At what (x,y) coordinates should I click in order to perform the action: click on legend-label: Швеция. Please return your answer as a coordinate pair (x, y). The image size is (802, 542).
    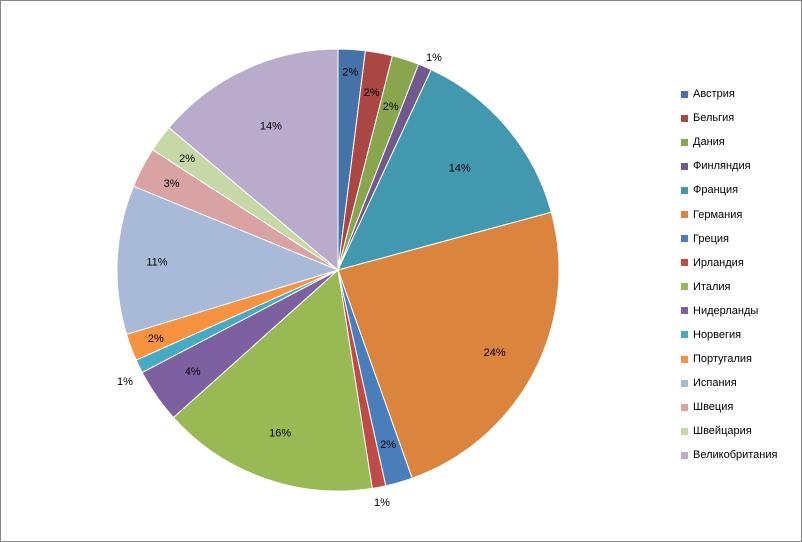
    Looking at the image, I should click on (713, 407).